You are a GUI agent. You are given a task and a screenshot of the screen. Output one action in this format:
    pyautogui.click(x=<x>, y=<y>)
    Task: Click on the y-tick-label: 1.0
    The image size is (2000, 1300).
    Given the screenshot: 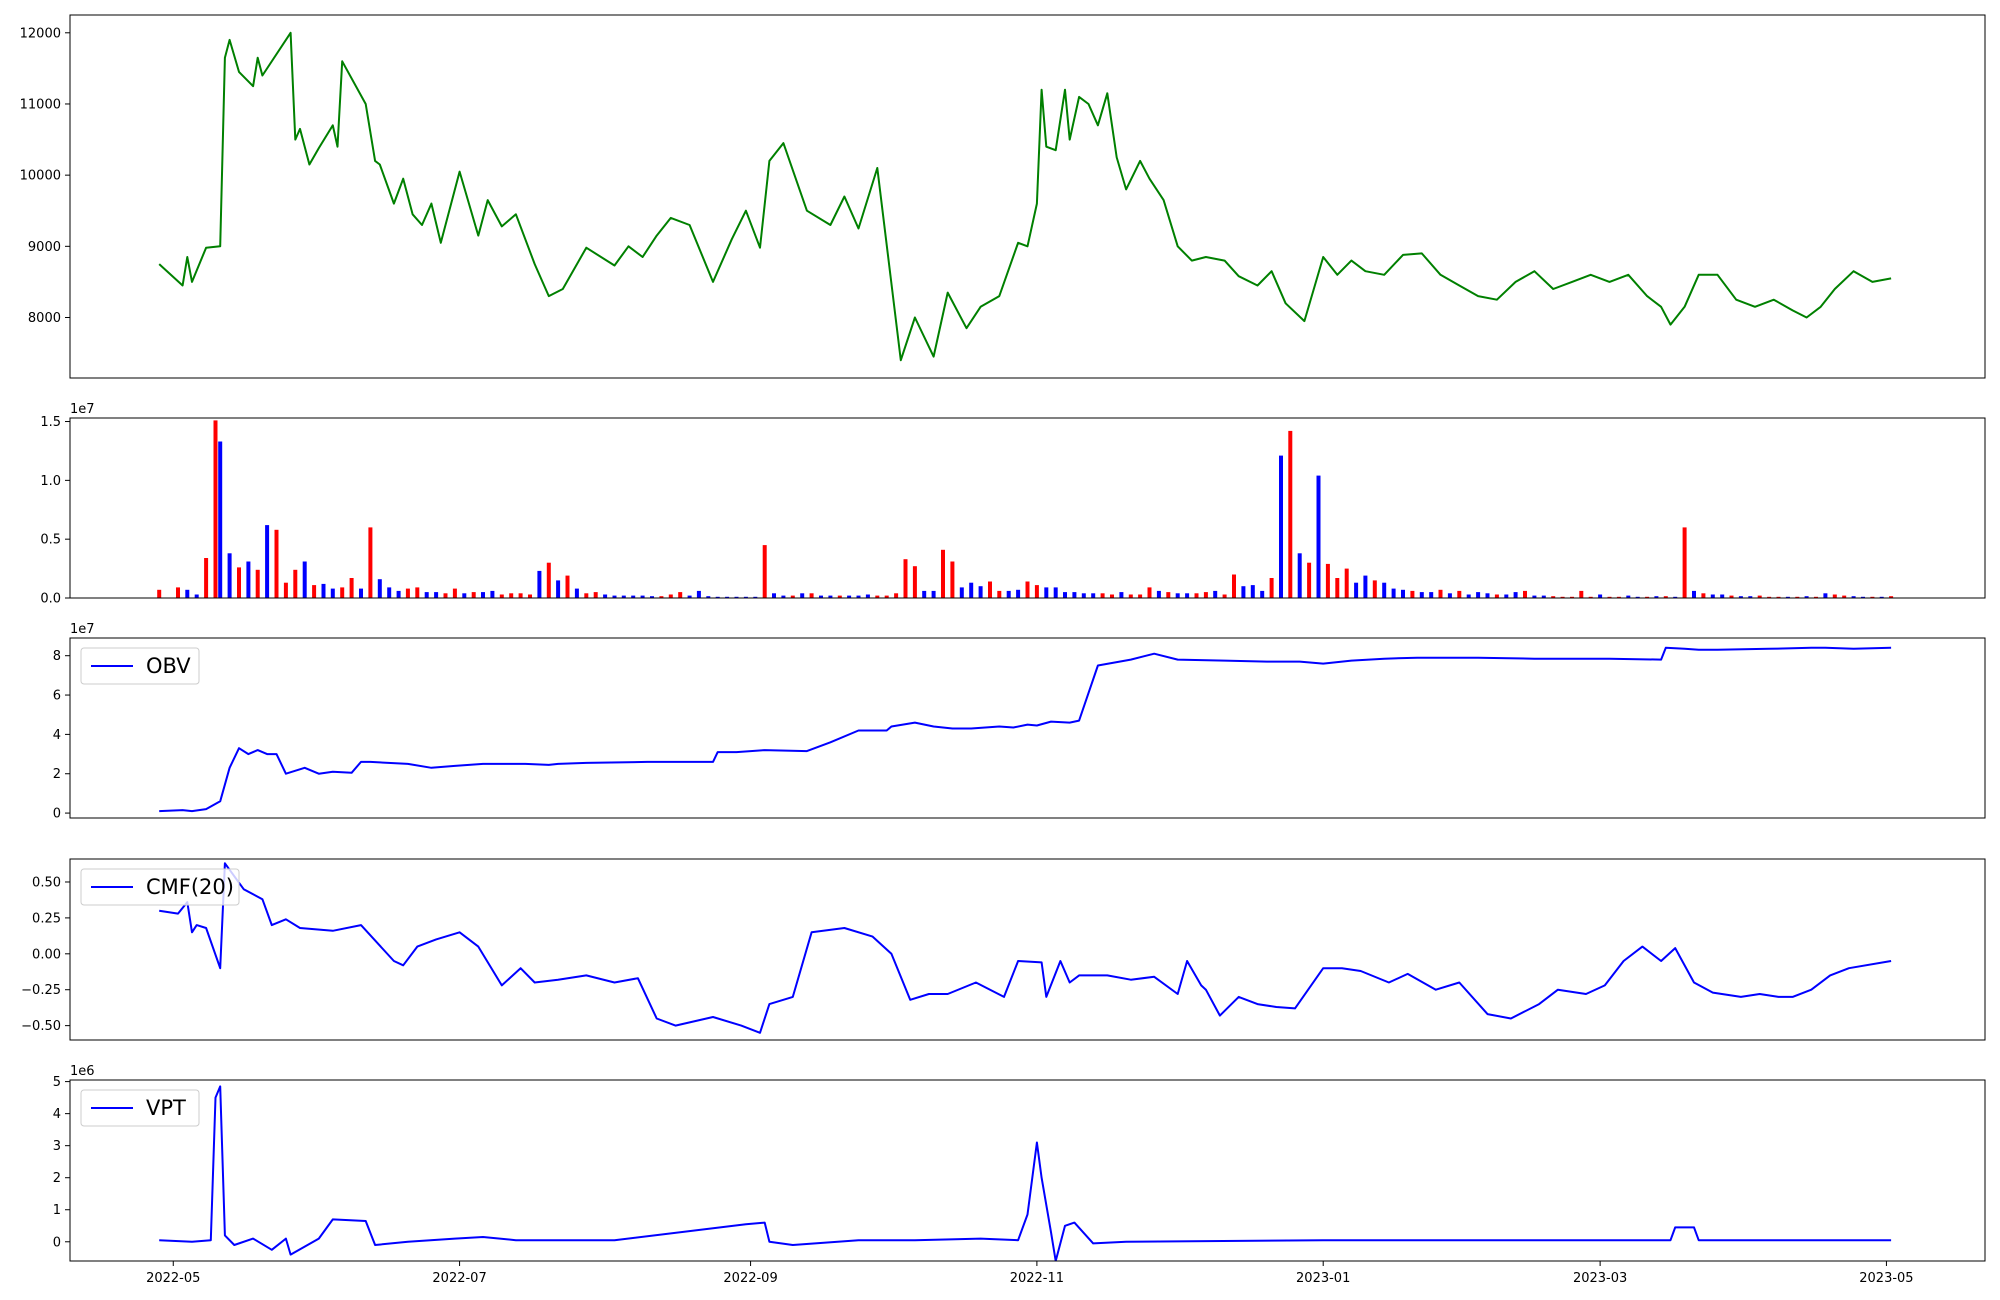 What is the action you would take?
    pyautogui.click(x=50, y=481)
    